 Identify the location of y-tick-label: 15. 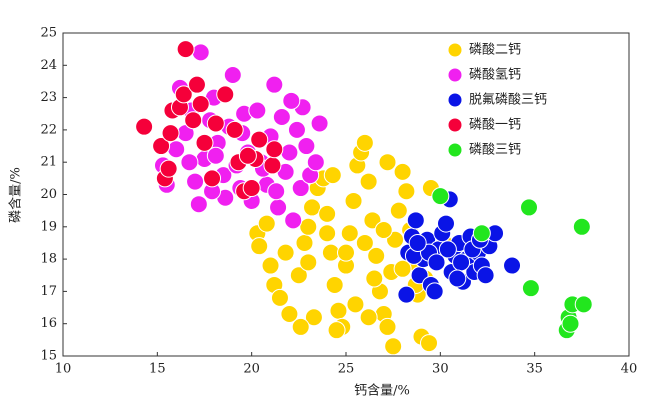
(48, 356).